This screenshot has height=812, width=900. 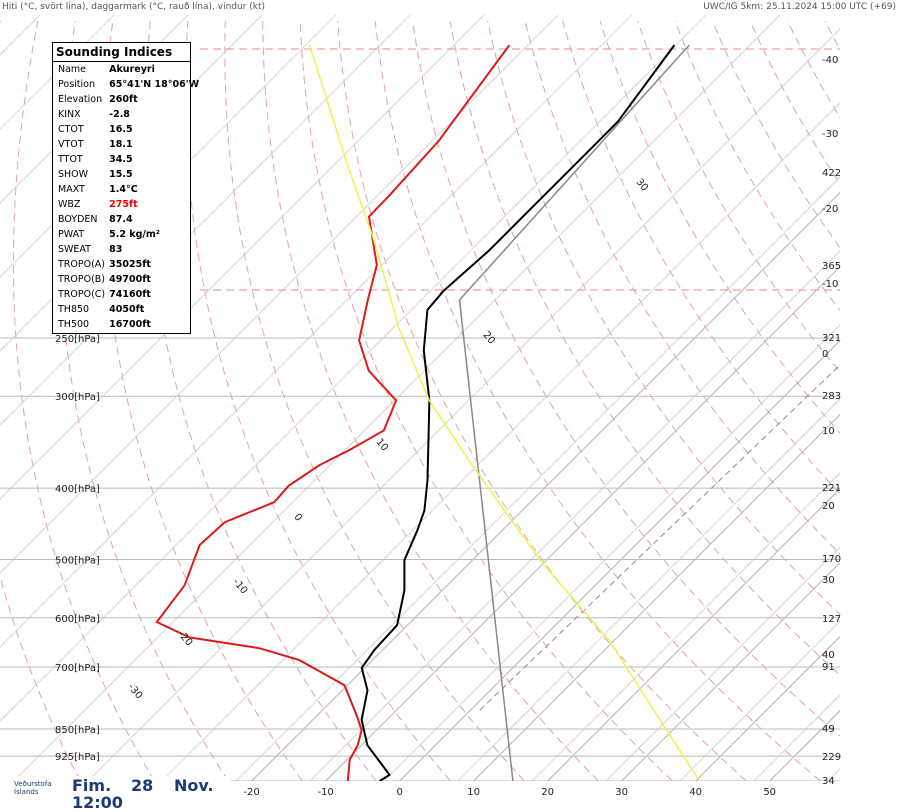 I want to click on right-label: 10, so click(x=828, y=431).